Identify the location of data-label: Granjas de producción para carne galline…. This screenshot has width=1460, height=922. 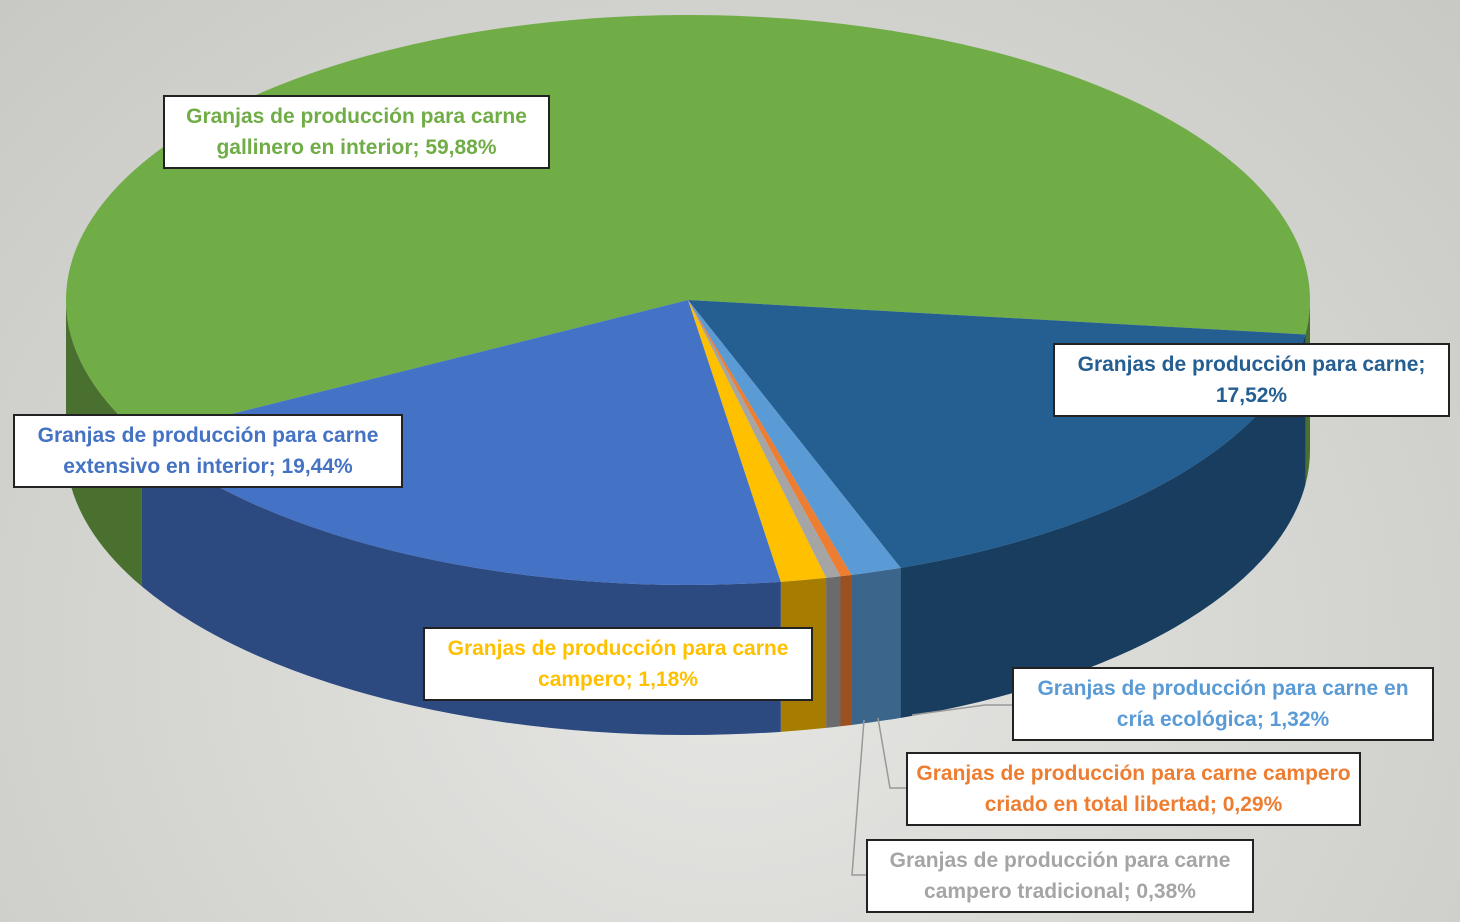
(356, 132).